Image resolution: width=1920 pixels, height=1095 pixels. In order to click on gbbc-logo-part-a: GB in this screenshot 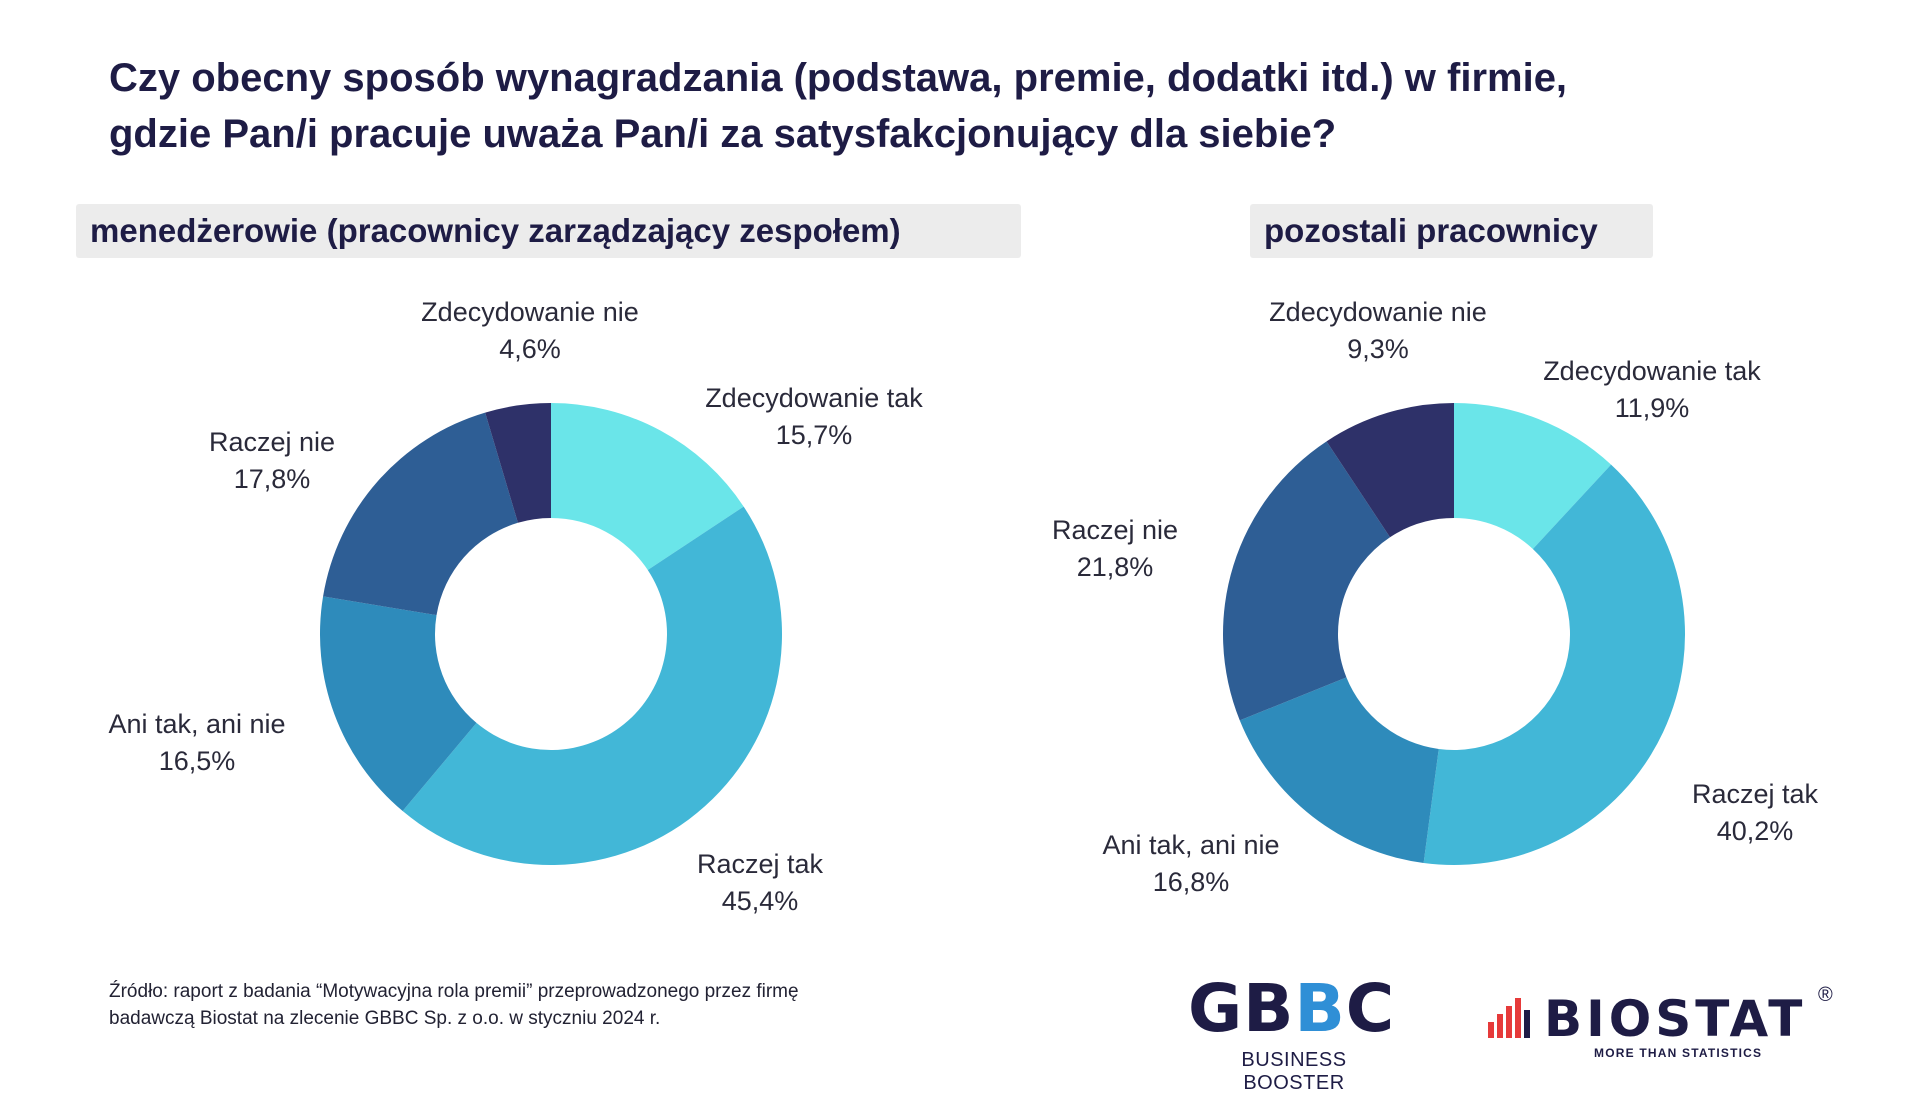, I will do `click(1241, 1008)`.